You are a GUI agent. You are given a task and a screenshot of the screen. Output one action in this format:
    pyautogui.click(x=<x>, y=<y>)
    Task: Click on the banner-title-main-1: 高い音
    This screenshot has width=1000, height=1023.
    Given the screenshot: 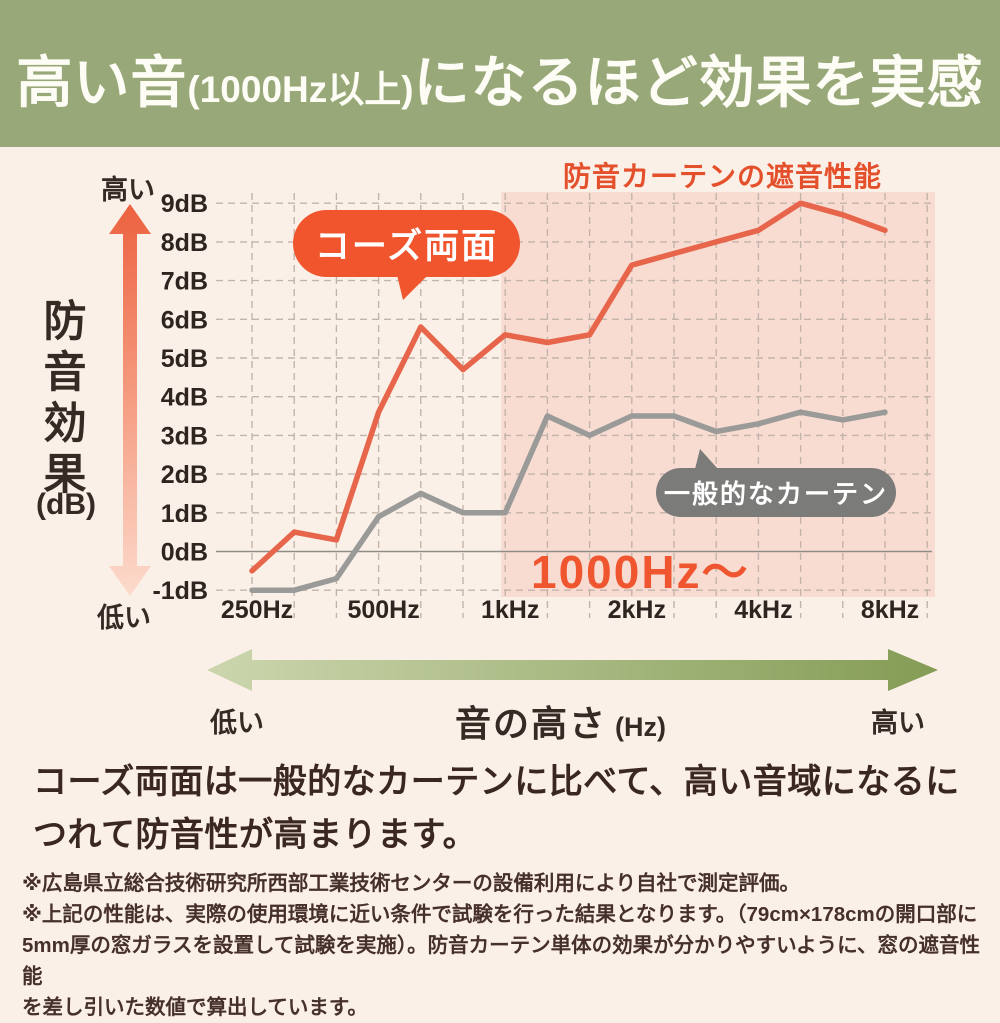 What is the action you would take?
    pyautogui.click(x=102, y=82)
    